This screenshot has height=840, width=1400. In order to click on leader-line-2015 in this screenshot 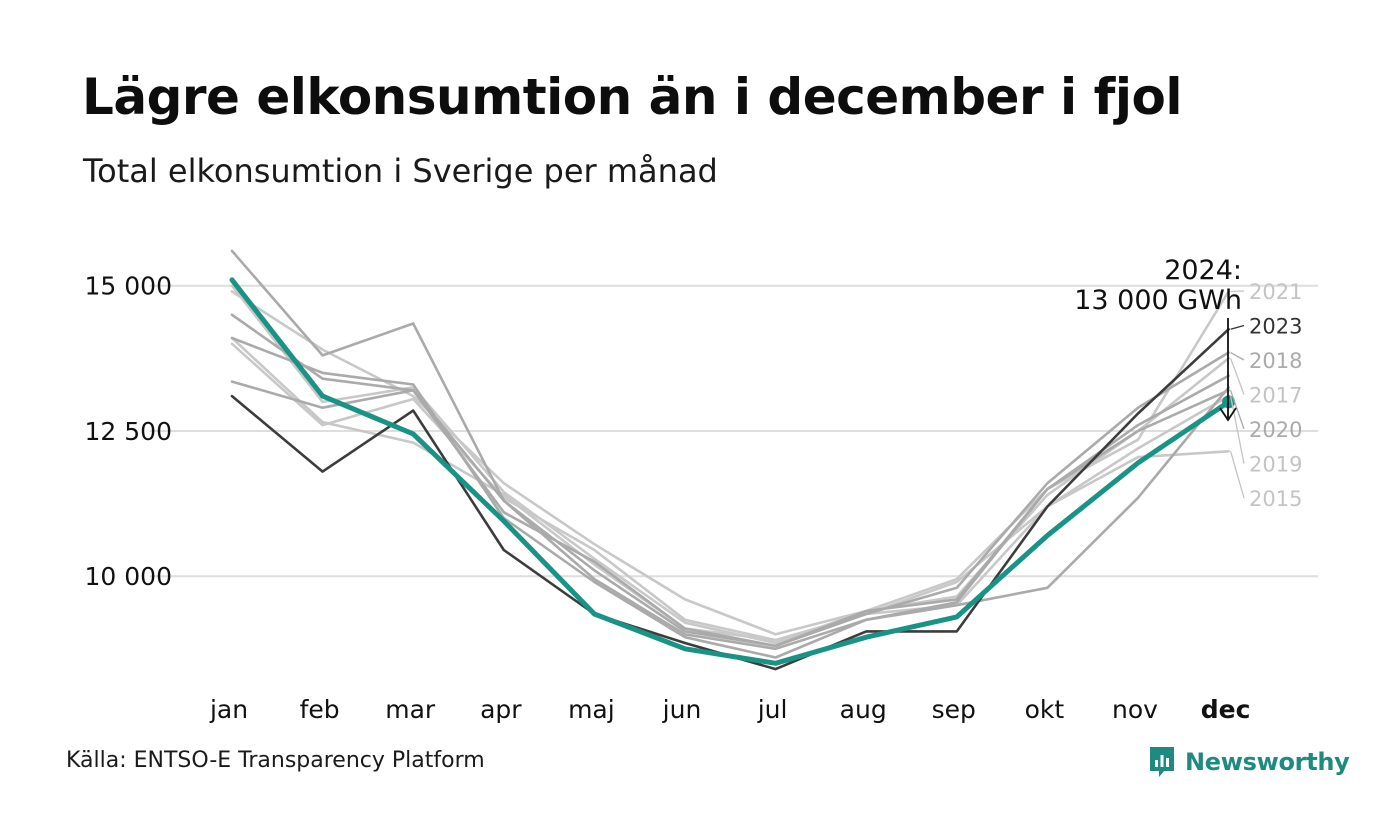, I will do `click(1237, 475)`.